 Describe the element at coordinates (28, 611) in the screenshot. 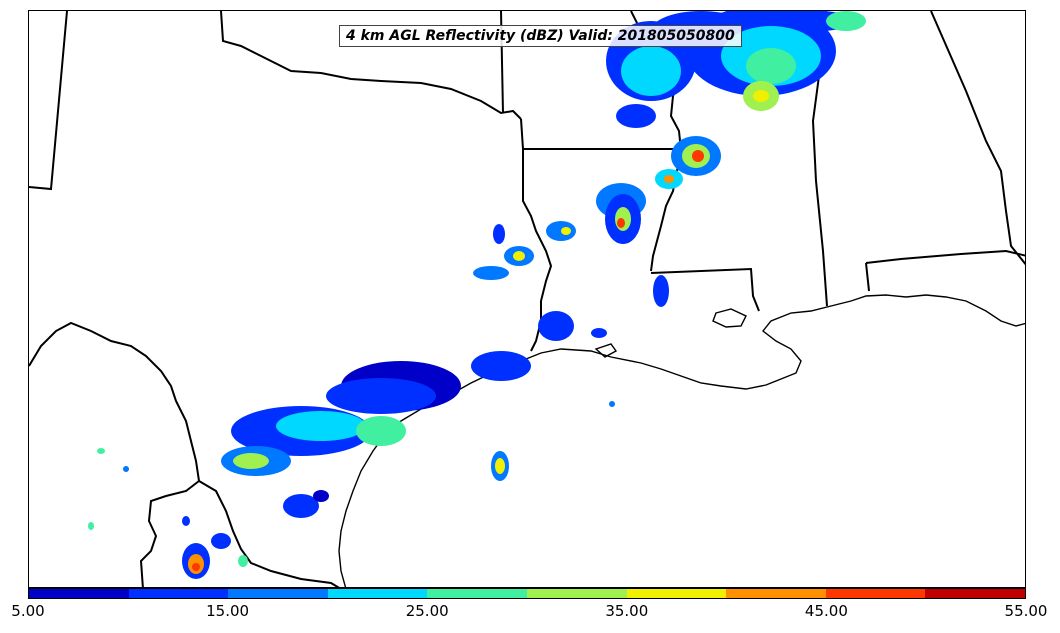

I see `colorbar-tick-label: 5.00` at that location.